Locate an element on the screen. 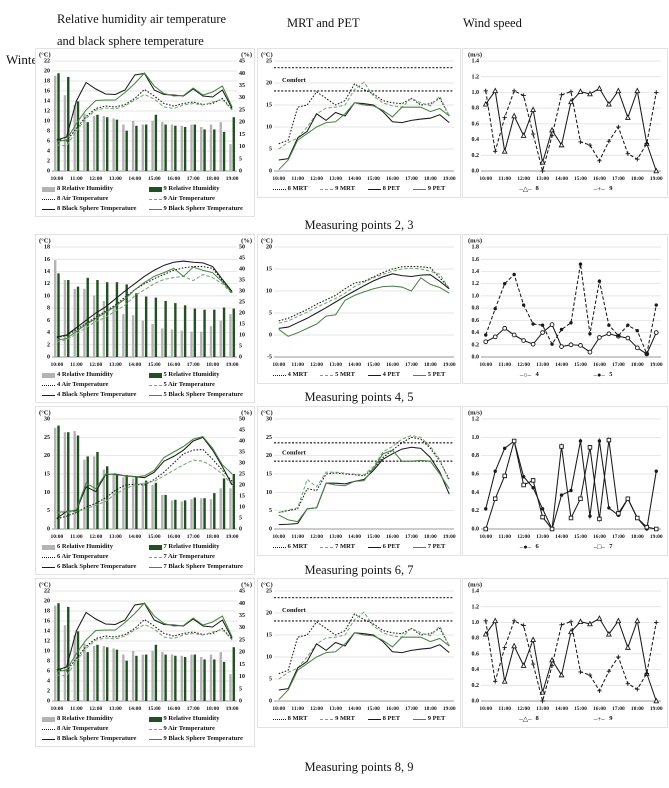 This screenshot has height=788, width=669. legend-item: 7 MRT is located at coordinates (337, 547).